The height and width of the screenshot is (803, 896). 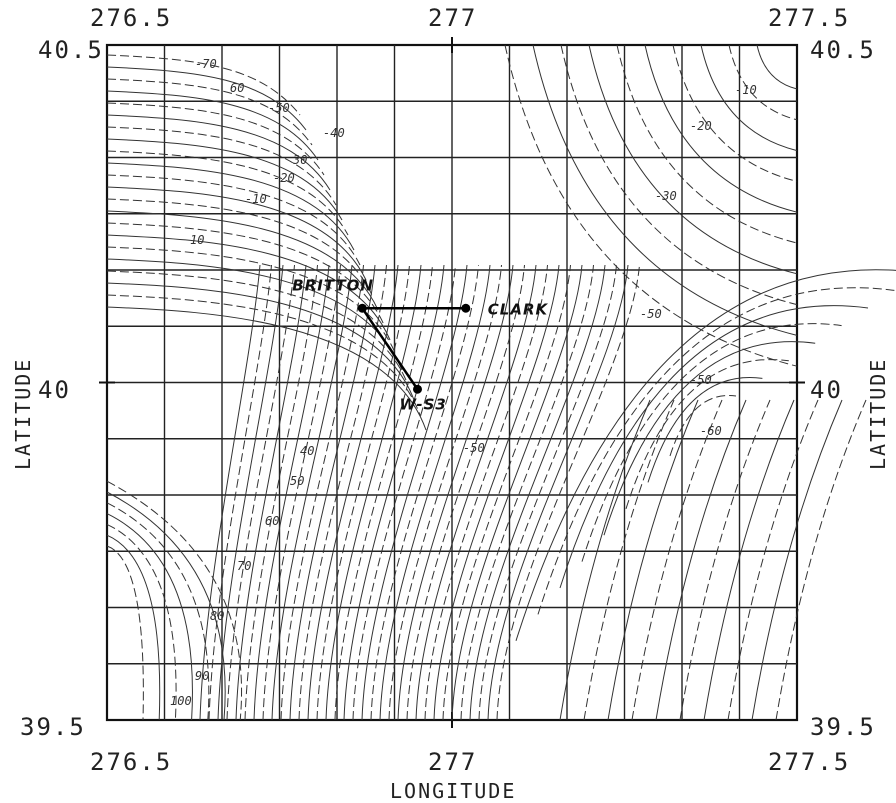 What do you see at coordinates (711, 431) in the screenshot?
I see `contour-label: -60` at bounding box center [711, 431].